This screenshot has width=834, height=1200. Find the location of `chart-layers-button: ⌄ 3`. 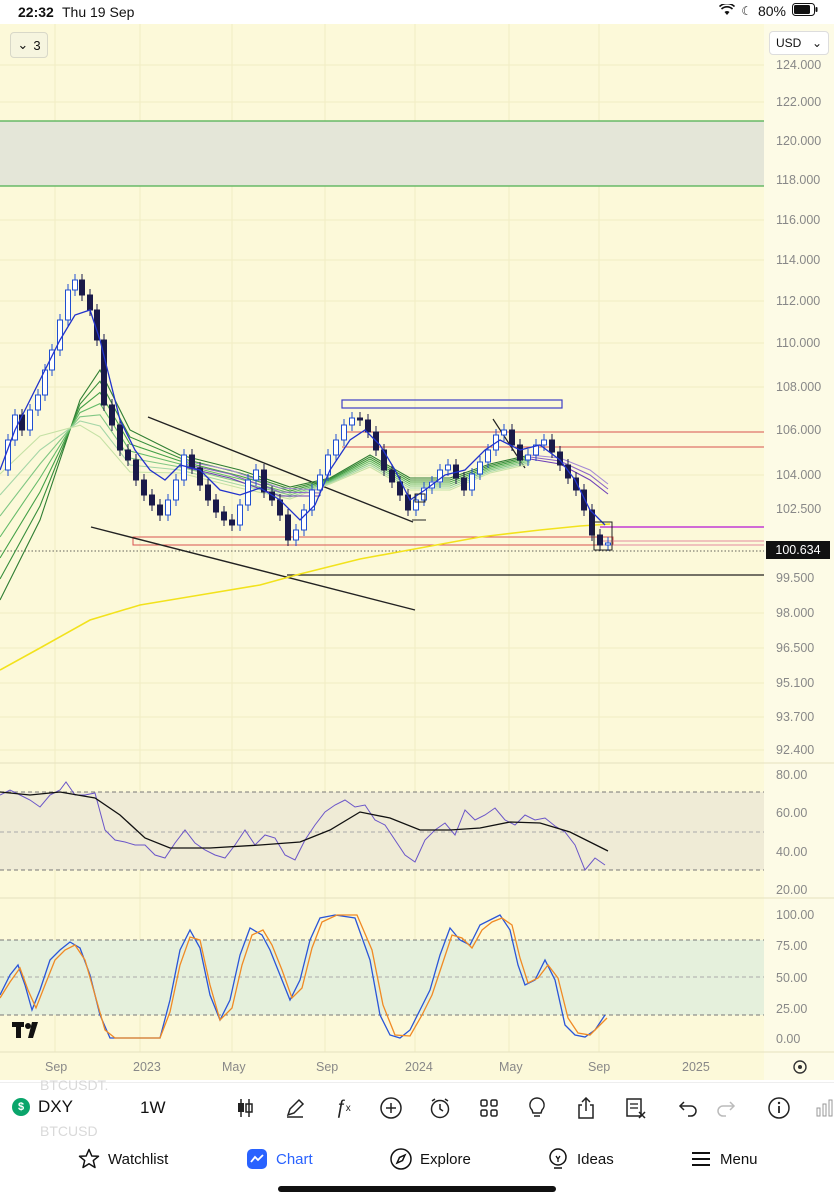

chart-layers-button: ⌄ 3 is located at coordinates (29, 45).